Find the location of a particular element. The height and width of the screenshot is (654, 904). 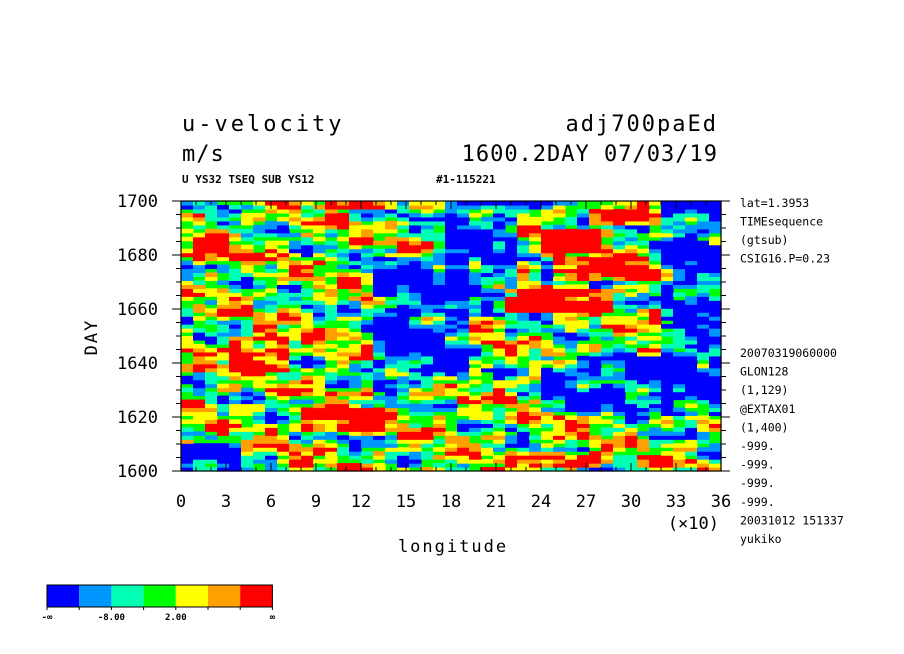

x-tick-label: 30 is located at coordinates (631, 502).